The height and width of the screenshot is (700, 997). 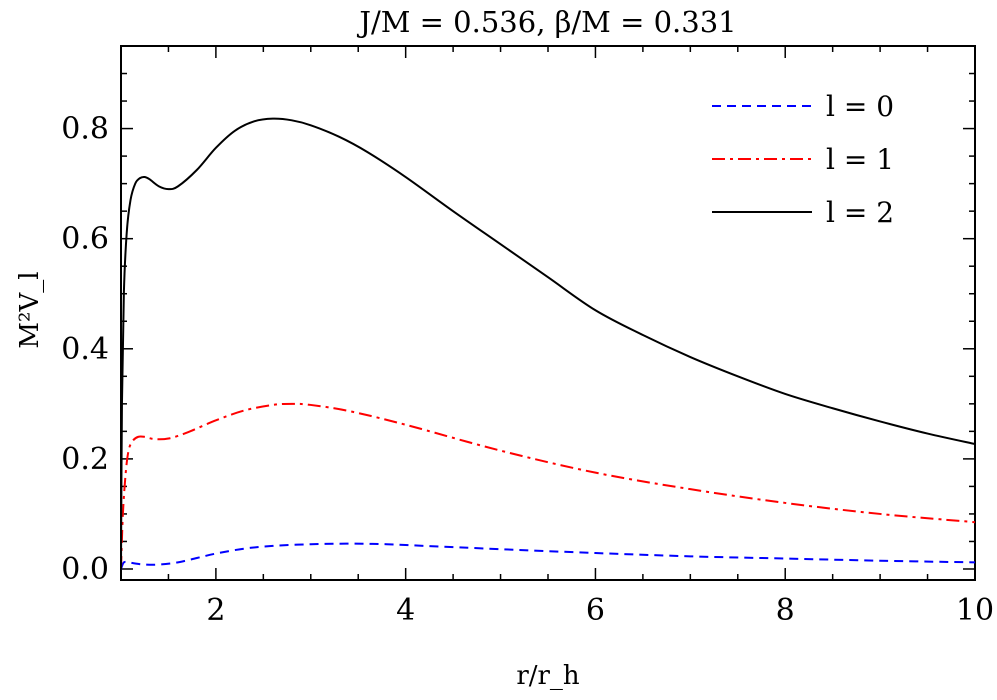 I want to click on x-axis-label: r/r_h, so click(x=548, y=676).